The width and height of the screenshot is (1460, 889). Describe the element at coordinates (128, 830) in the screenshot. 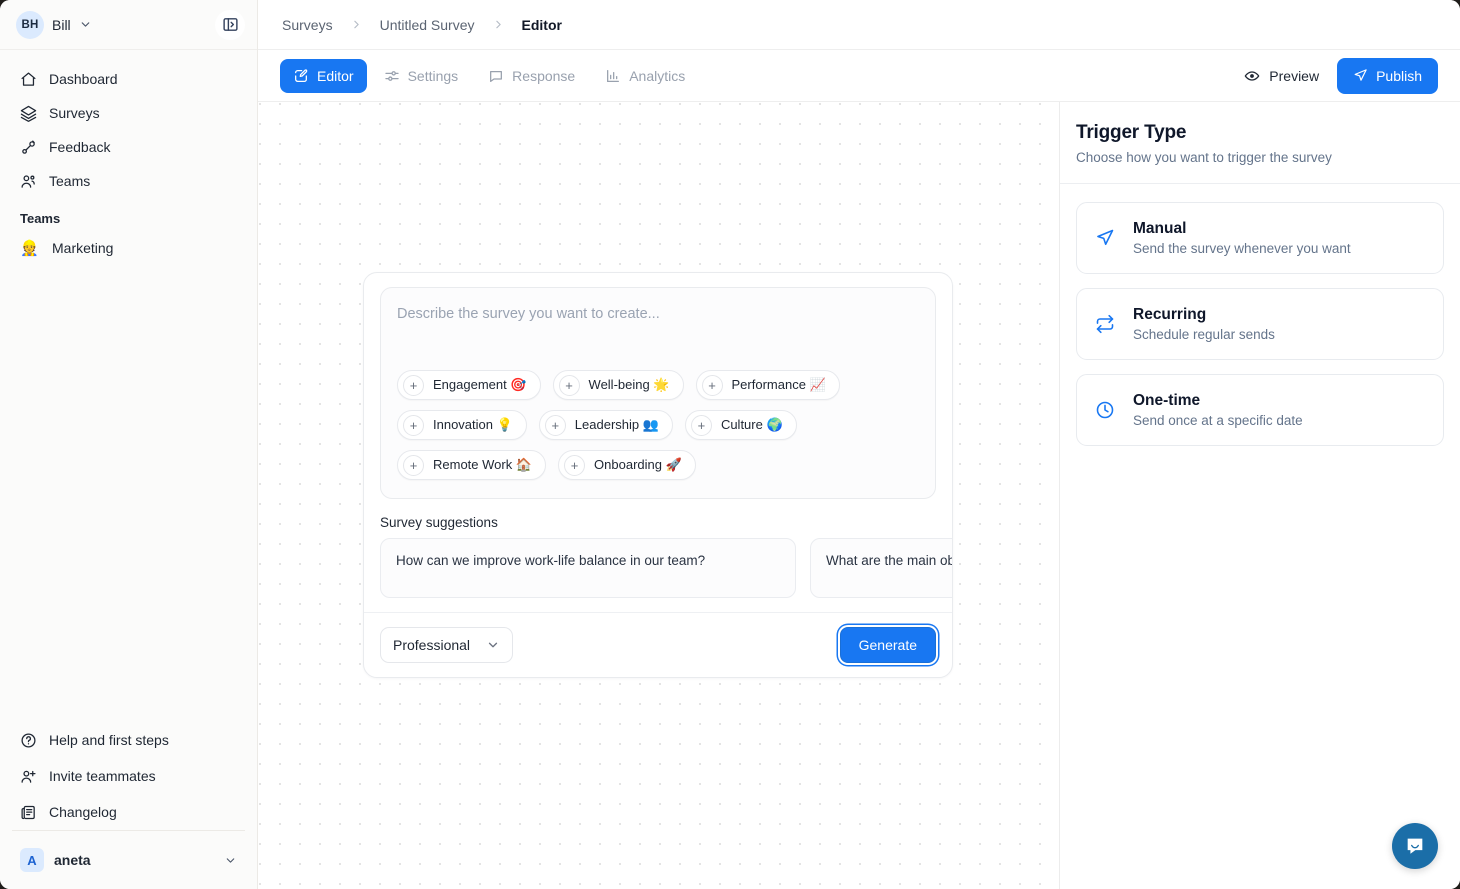

I see `divider` at that location.